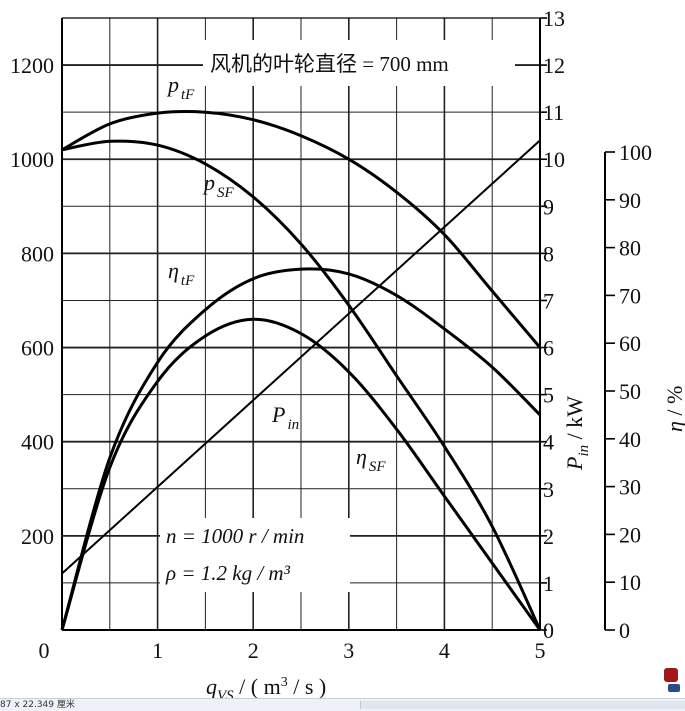  Describe the element at coordinates (548, 442) in the screenshot. I see `middle-axis-tick-label: 4` at that location.